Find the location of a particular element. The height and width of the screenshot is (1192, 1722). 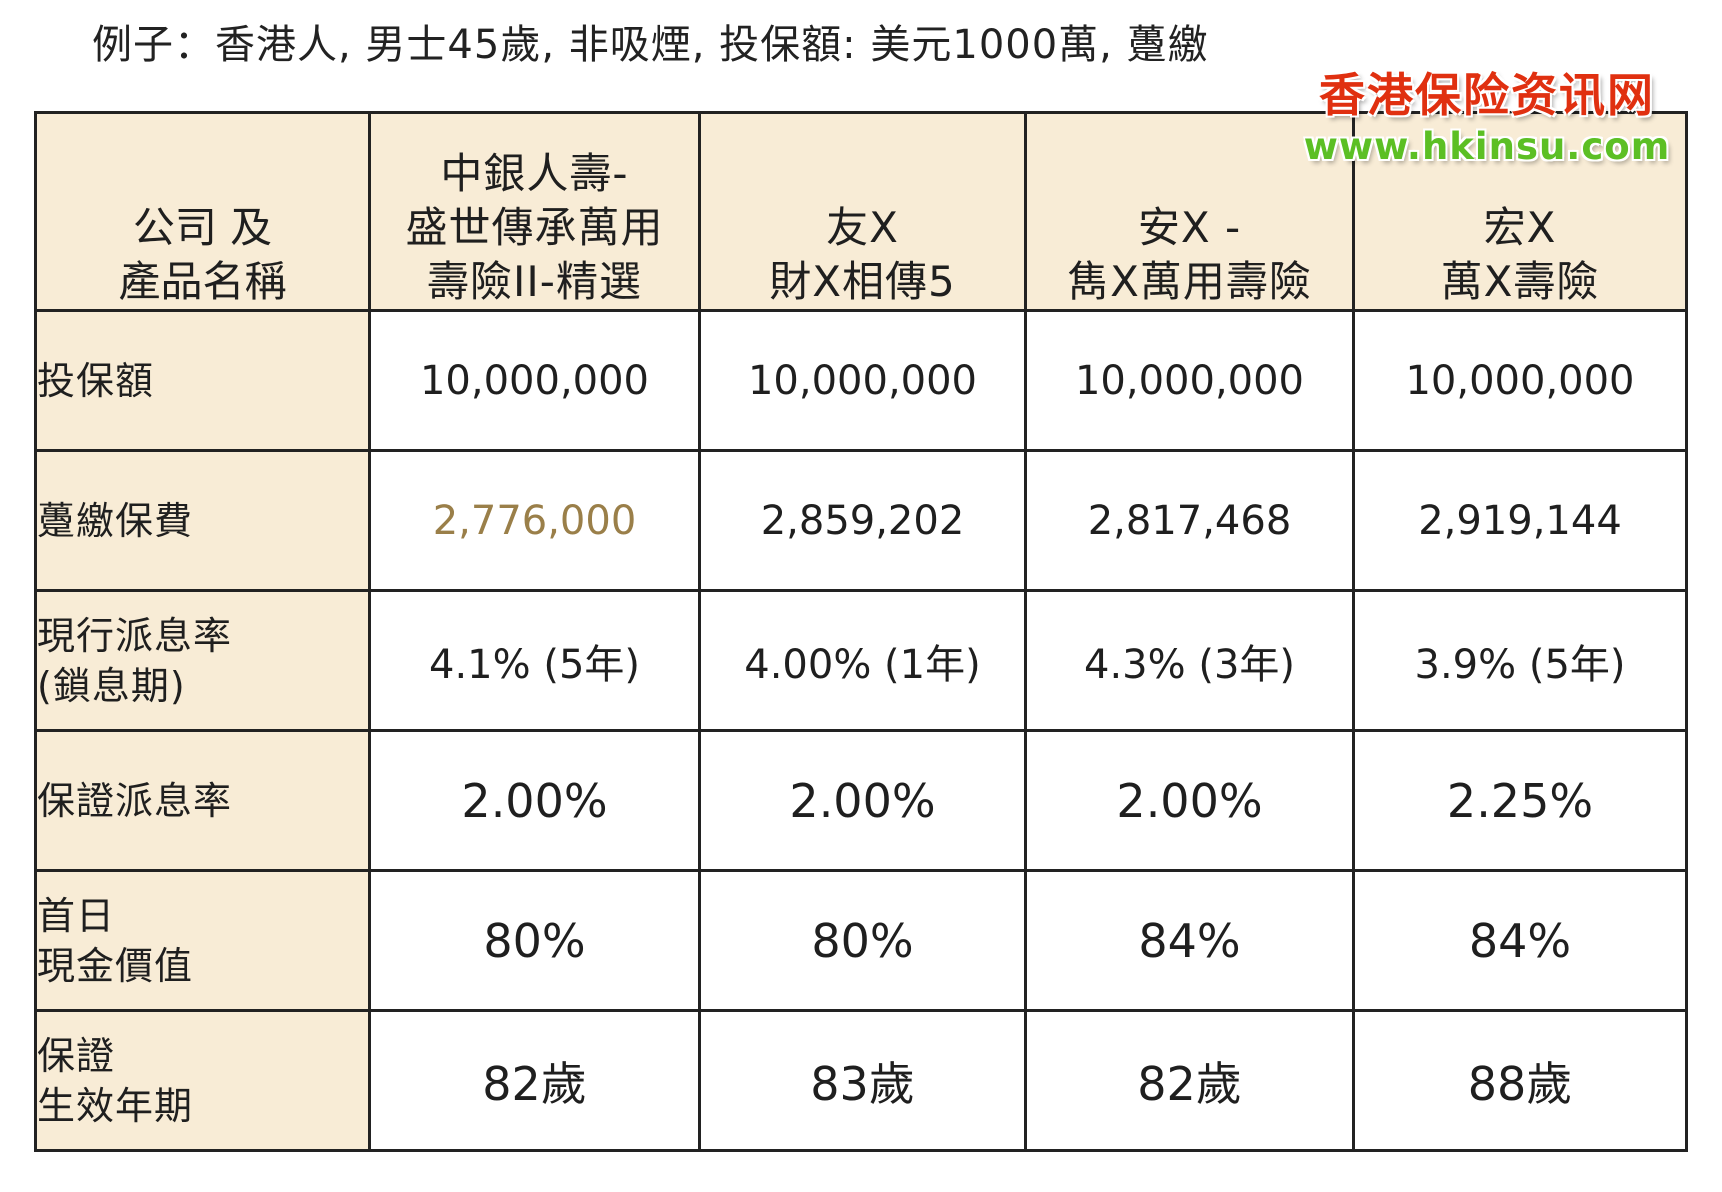

row-label-line: 躉繳保費 is located at coordinates (115, 520).